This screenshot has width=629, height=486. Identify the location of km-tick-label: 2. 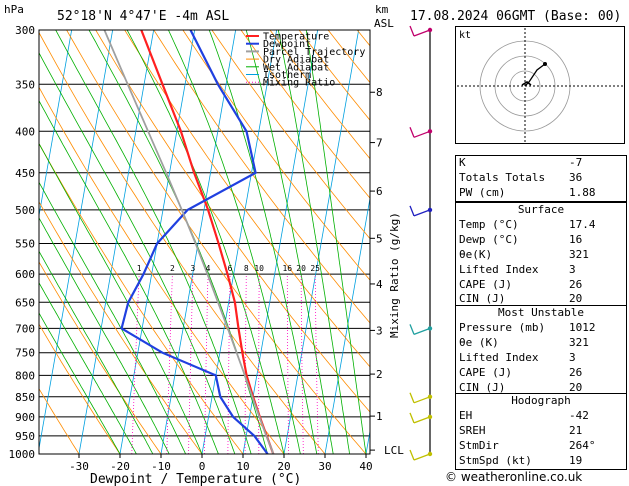
(379, 374).